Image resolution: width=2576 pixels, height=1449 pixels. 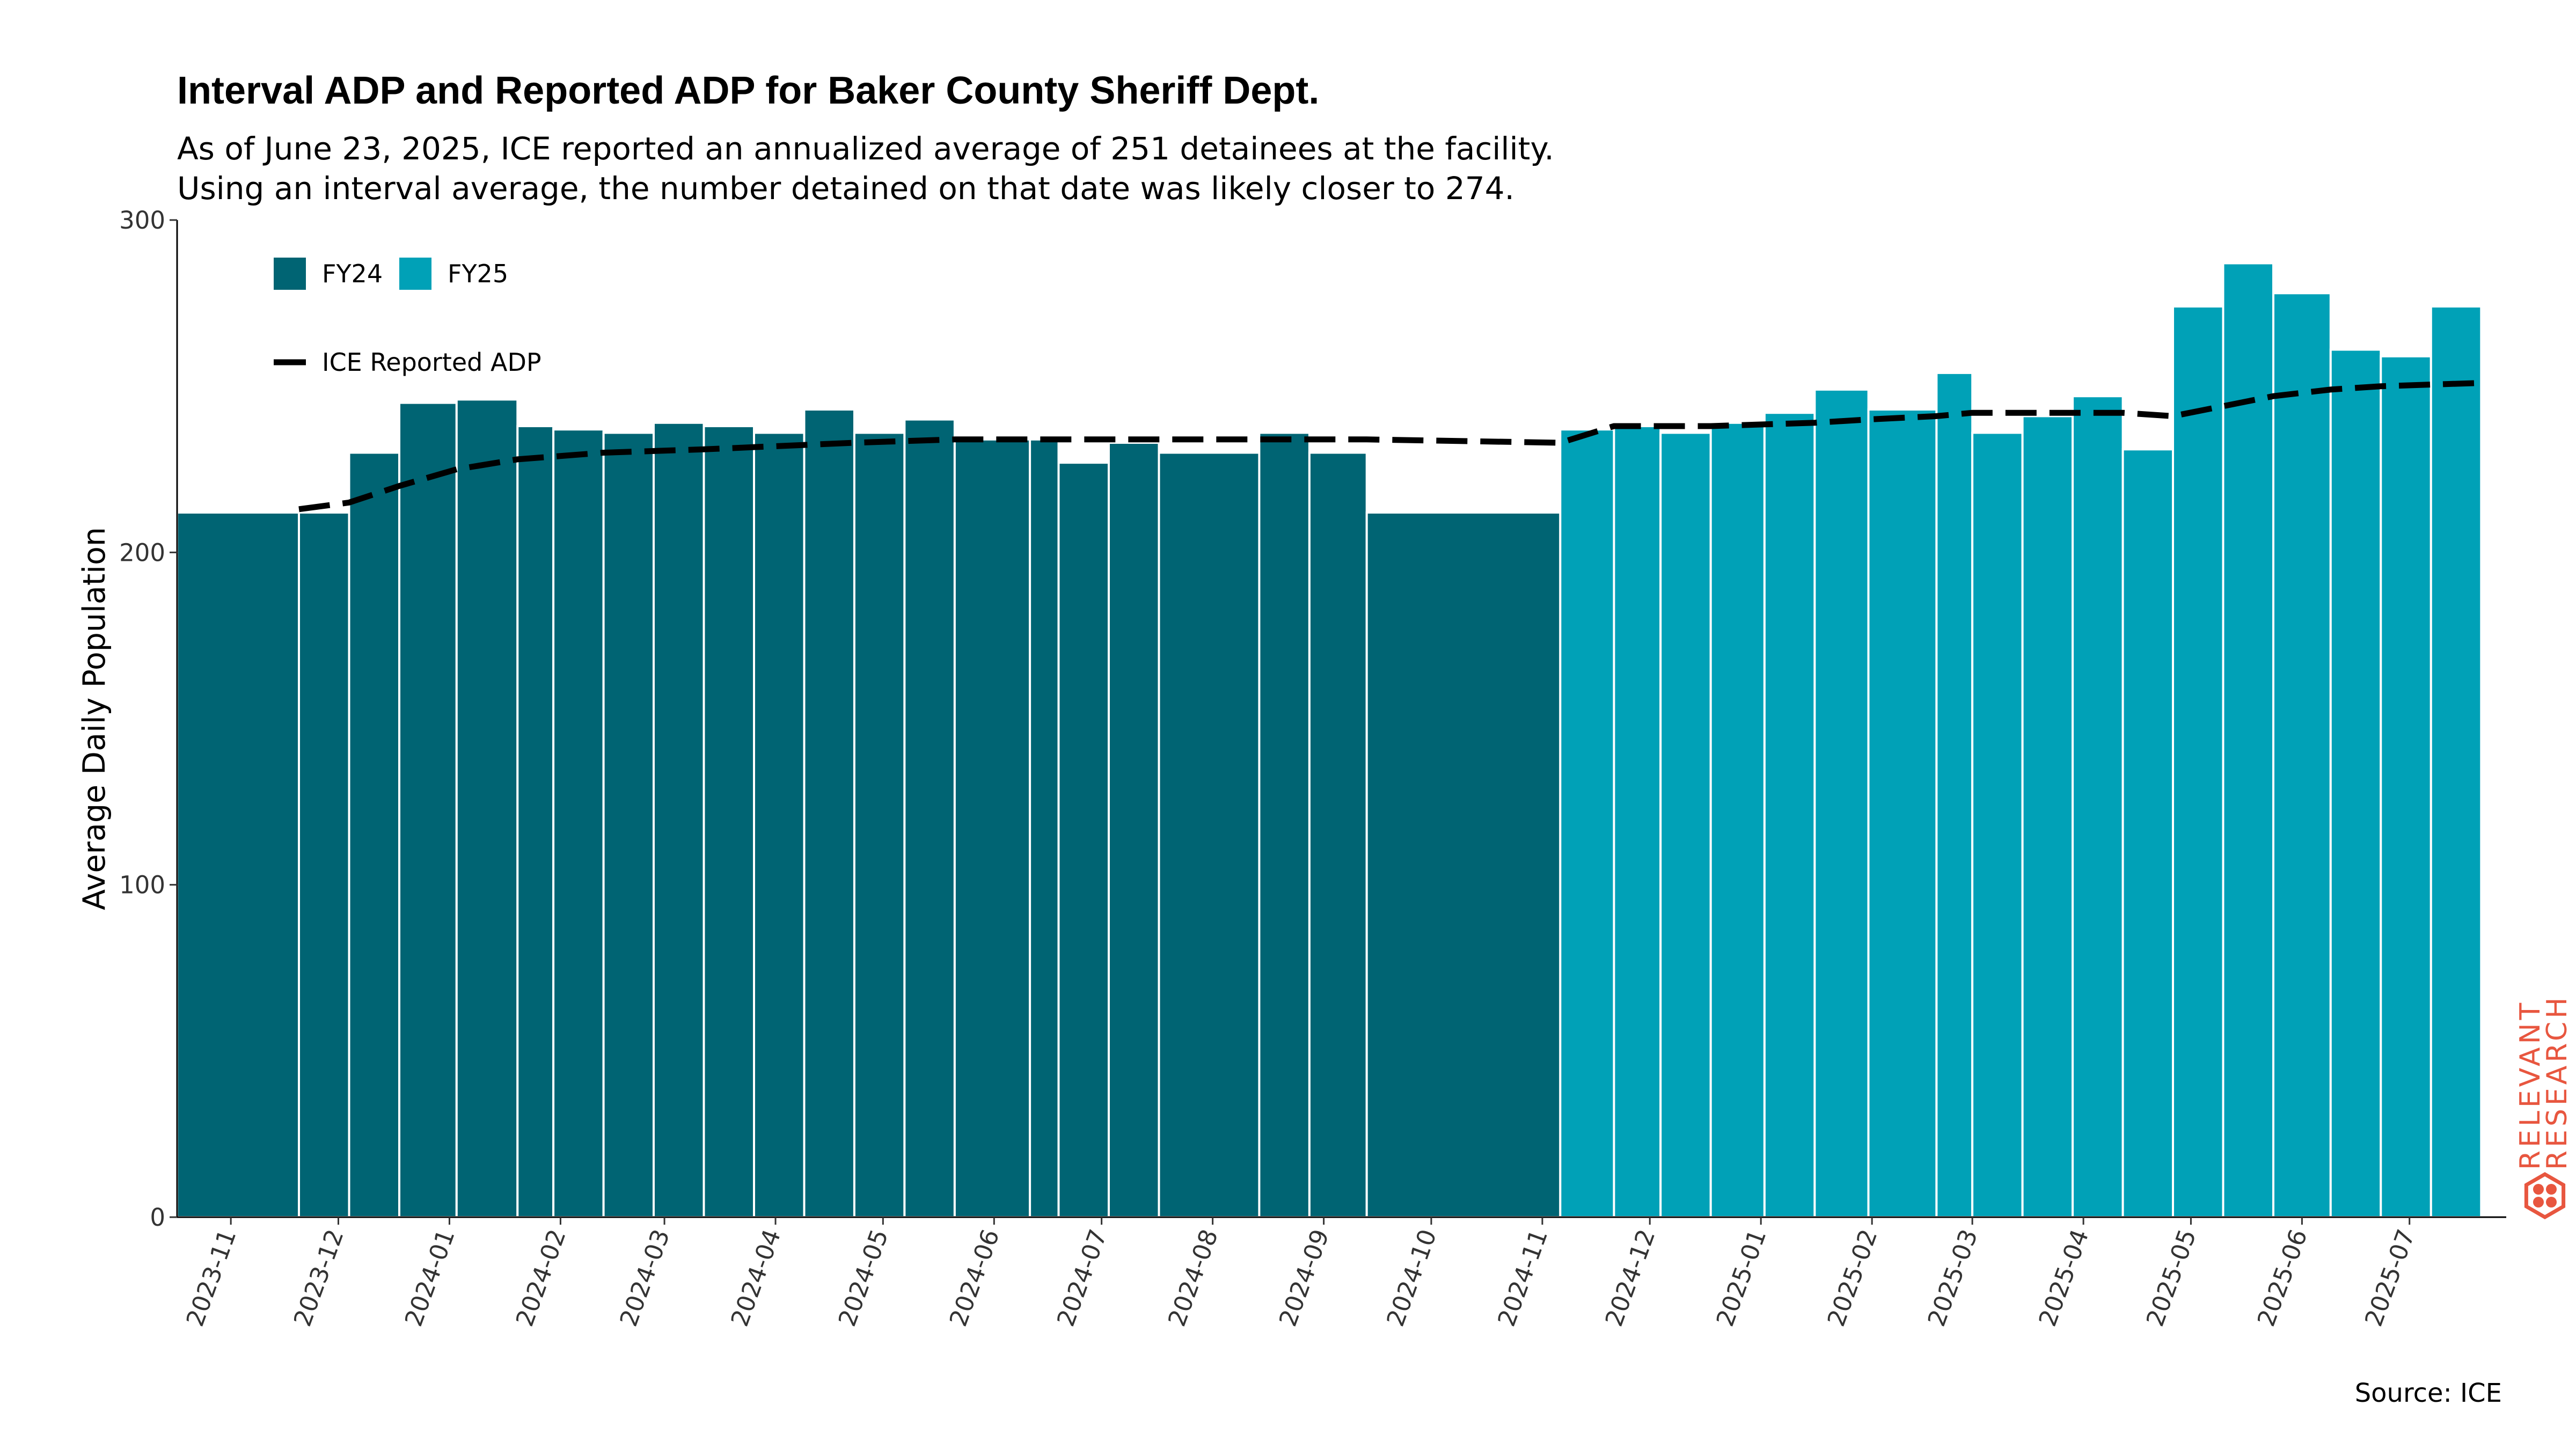 What do you see at coordinates (863, 1278) in the screenshot?
I see `x-tick-label: 2024-05` at bounding box center [863, 1278].